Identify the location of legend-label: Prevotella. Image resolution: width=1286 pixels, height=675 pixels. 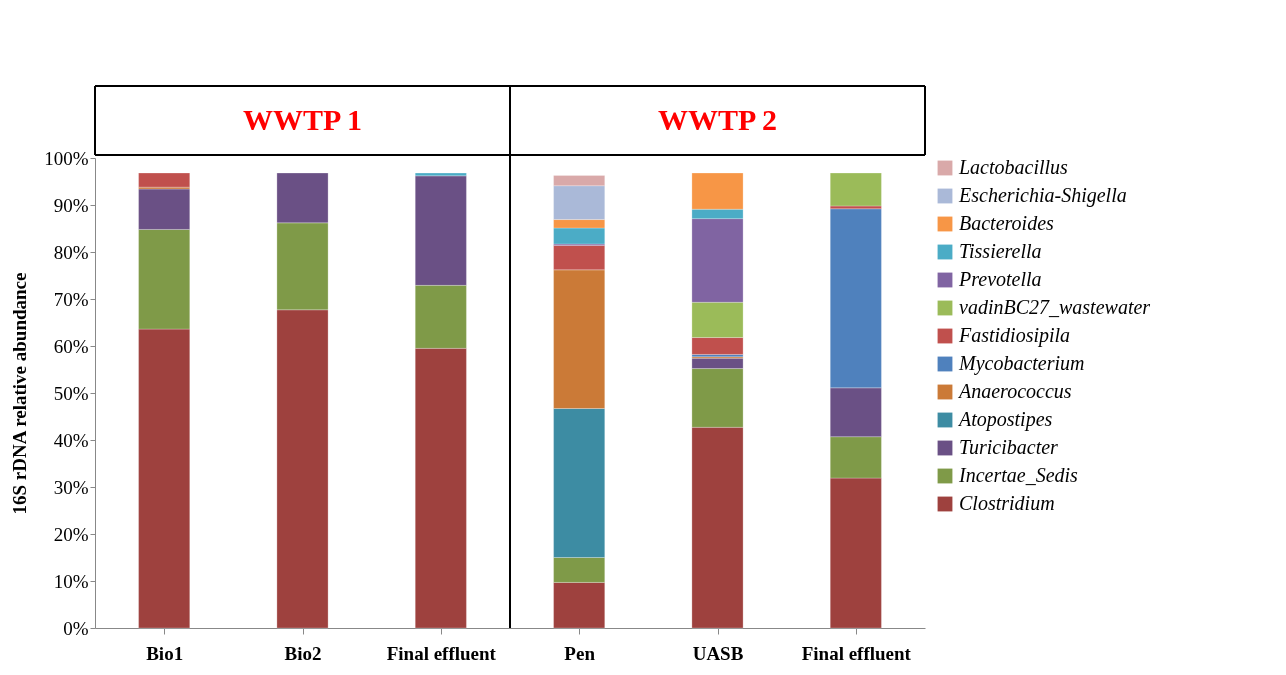
(1000, 279).